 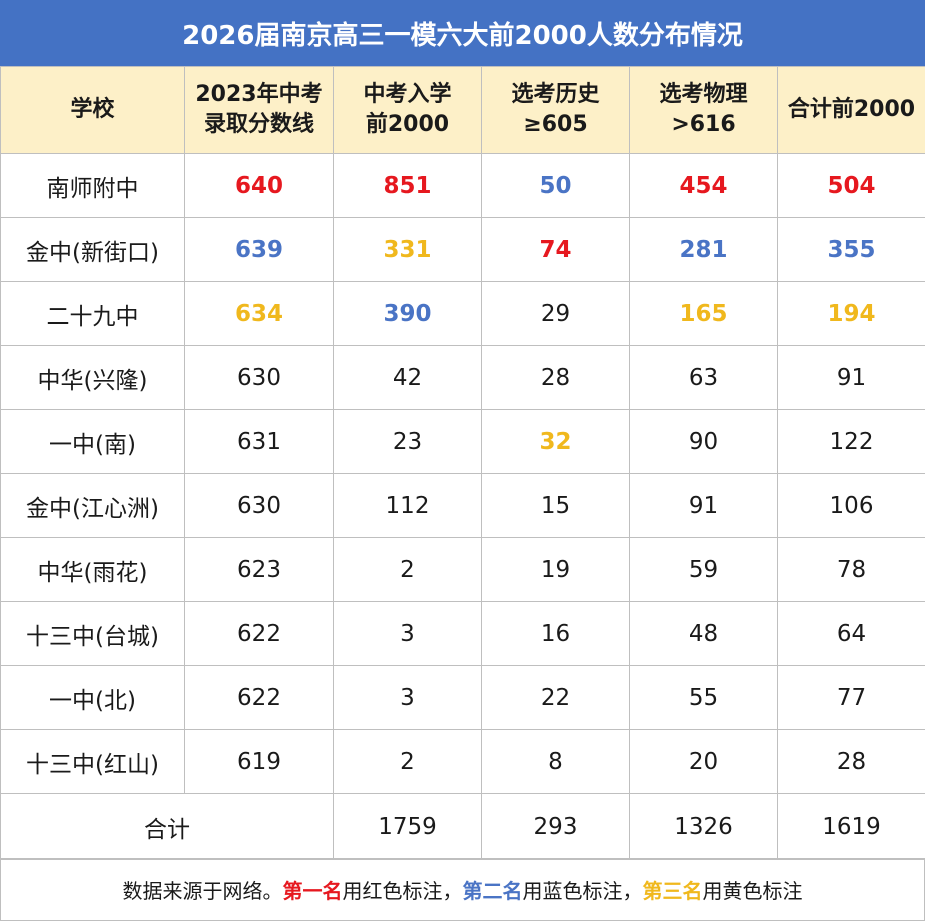 What do you see at coordinates (851, 697) in the screenshot?
I see `value-cell: 77` at bounding box center [851, 697].